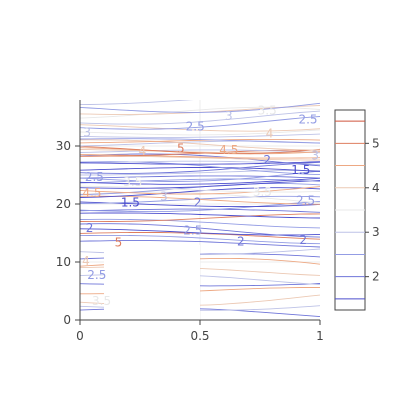  Describe the element at coordinates (350, 210) in the screenshot. I see `colorbar-lines` at that location.